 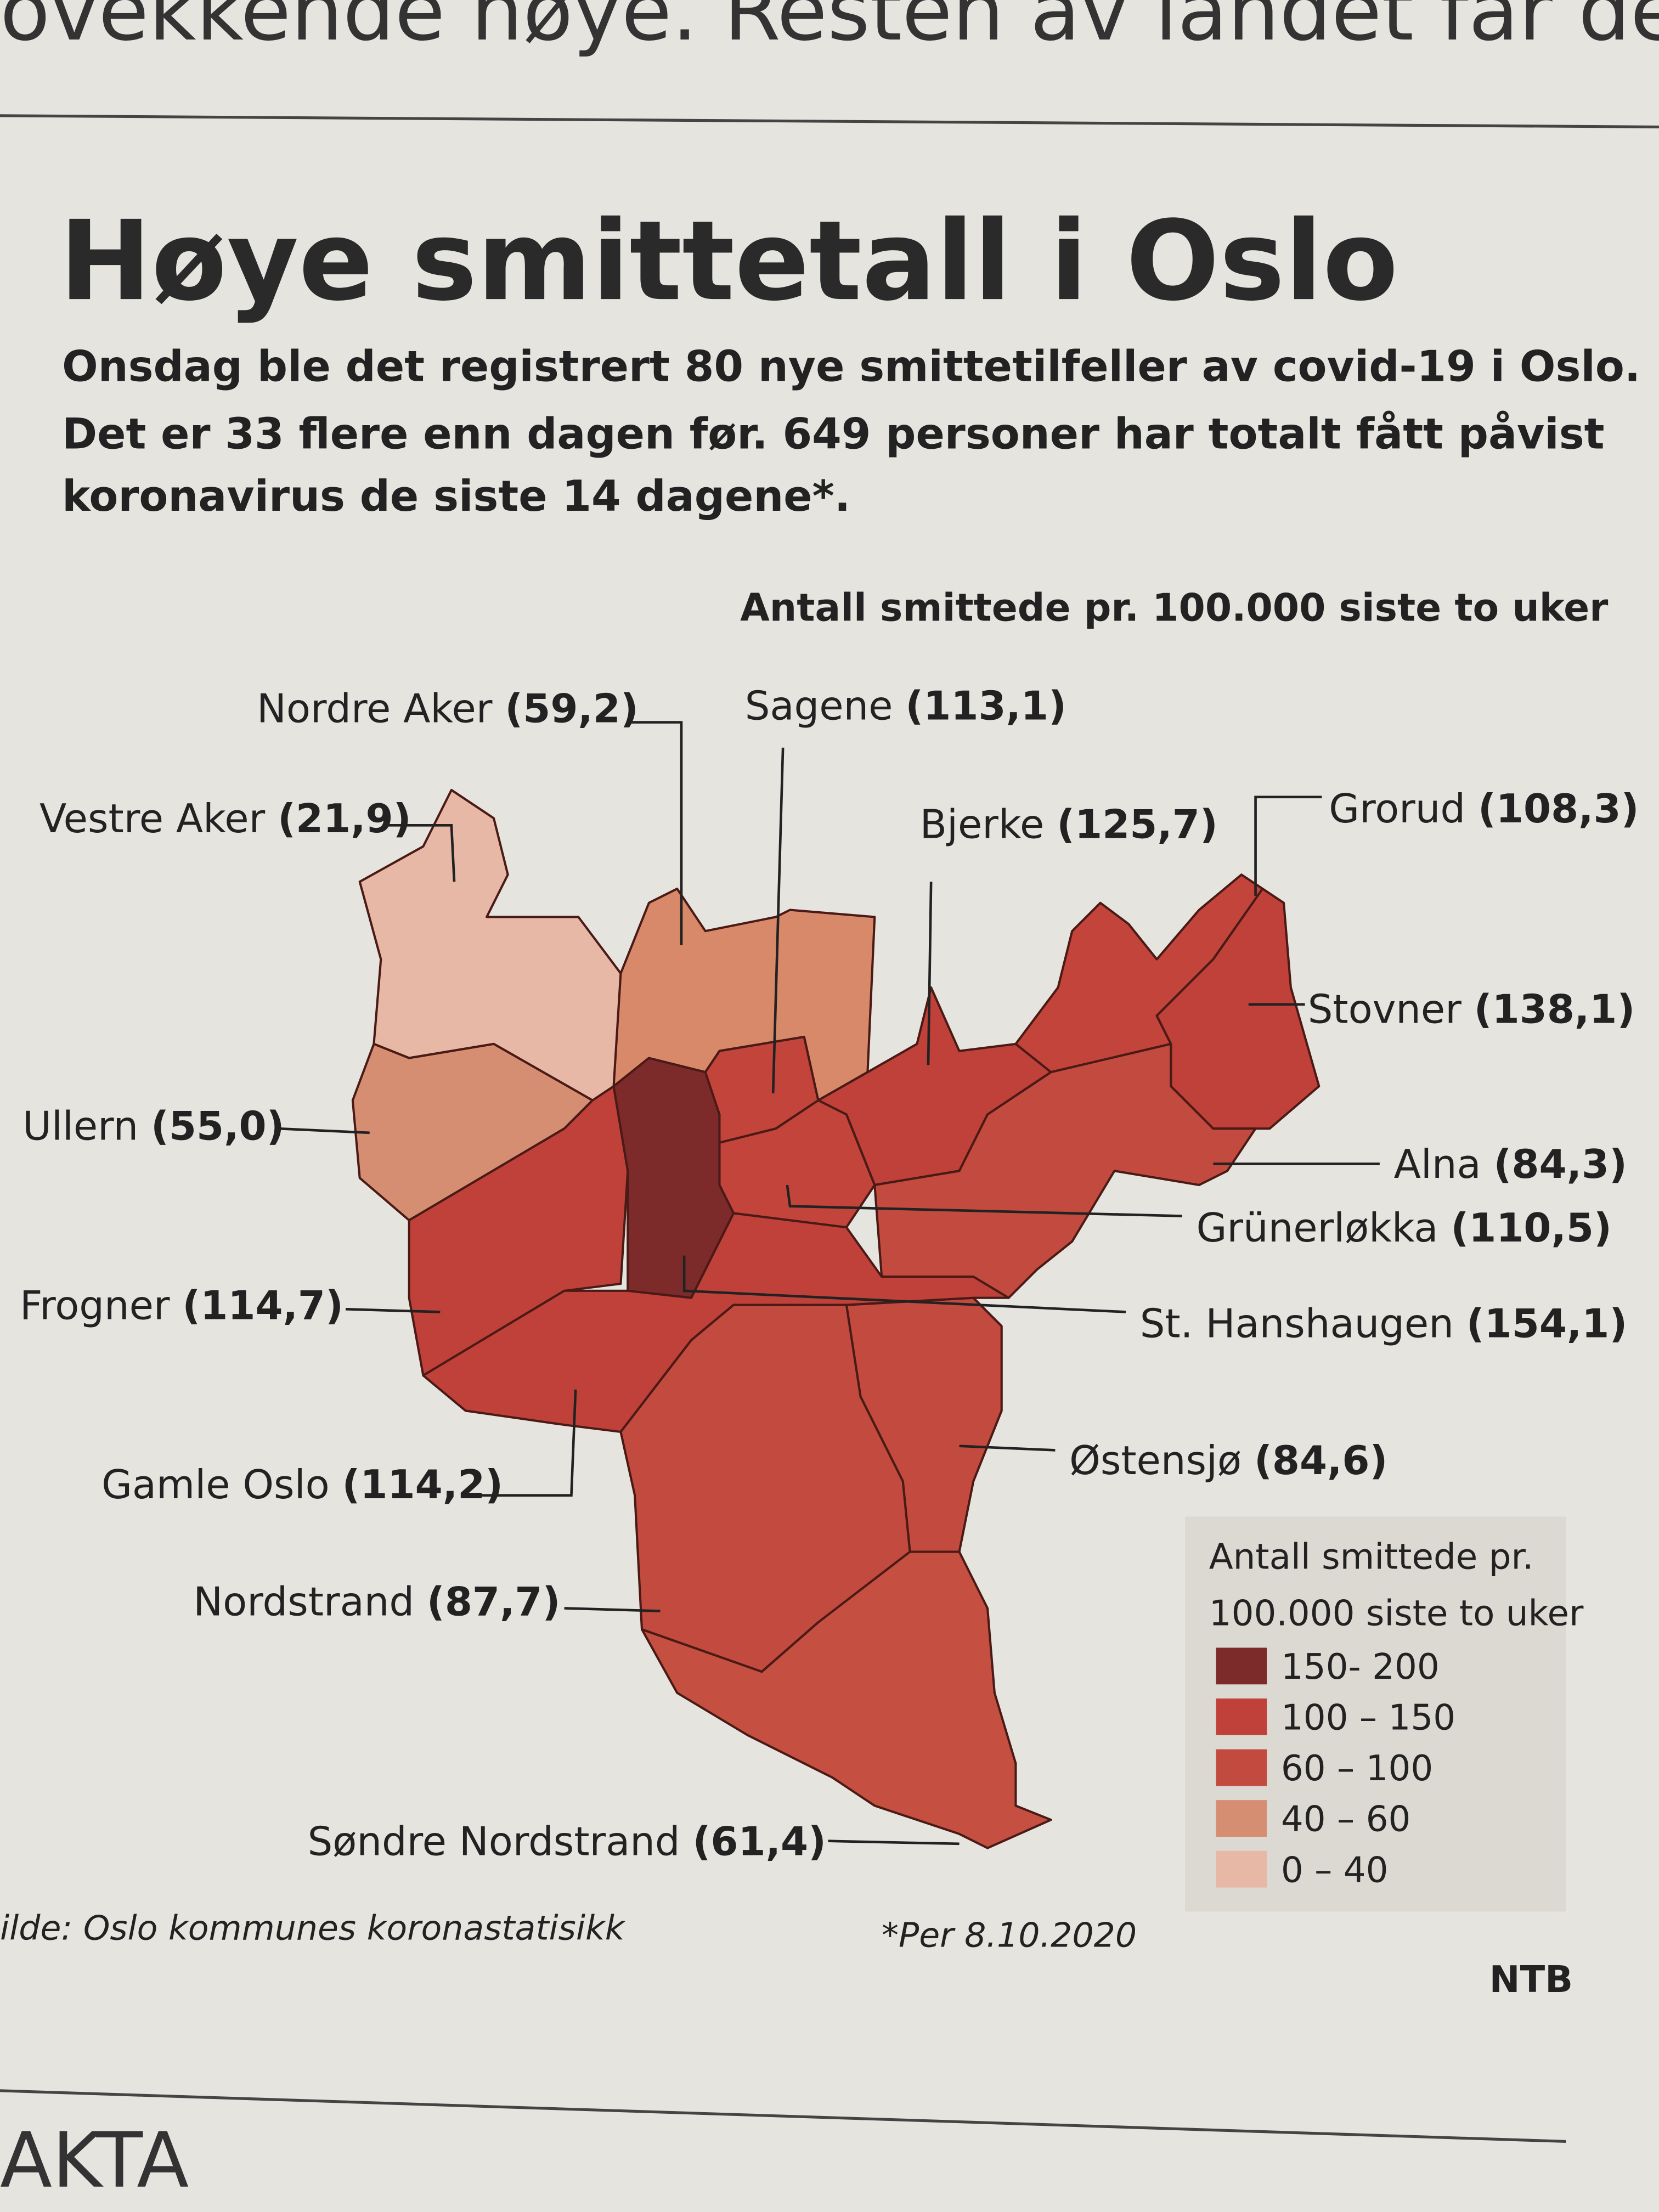 I want to click on district-label: Søndre Nordstrand (61,4), so click(x=567, y=1841).